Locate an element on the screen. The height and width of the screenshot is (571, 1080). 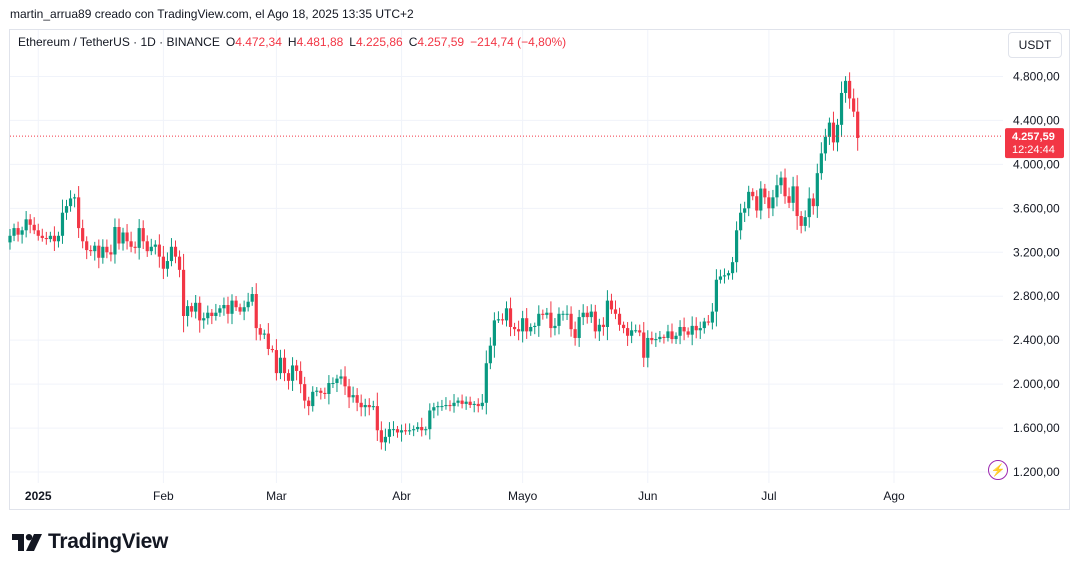
change-value: −214,74 (−4,80%) is located at coordinates (518, 42).